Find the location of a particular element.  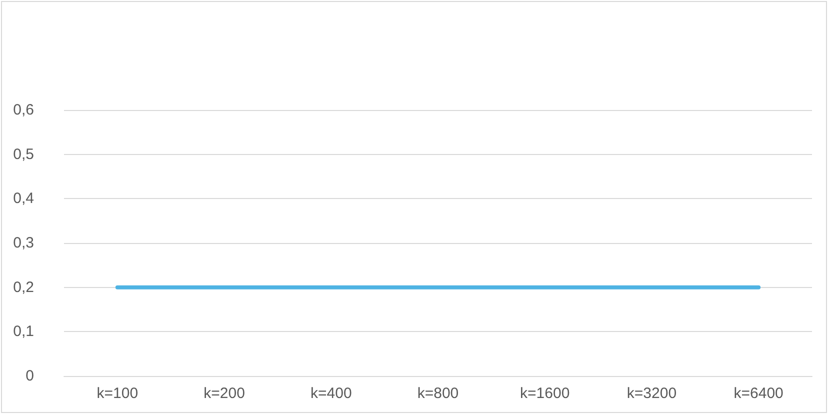

x-tick-label: k=6400 is located at coordinates (759, 393).